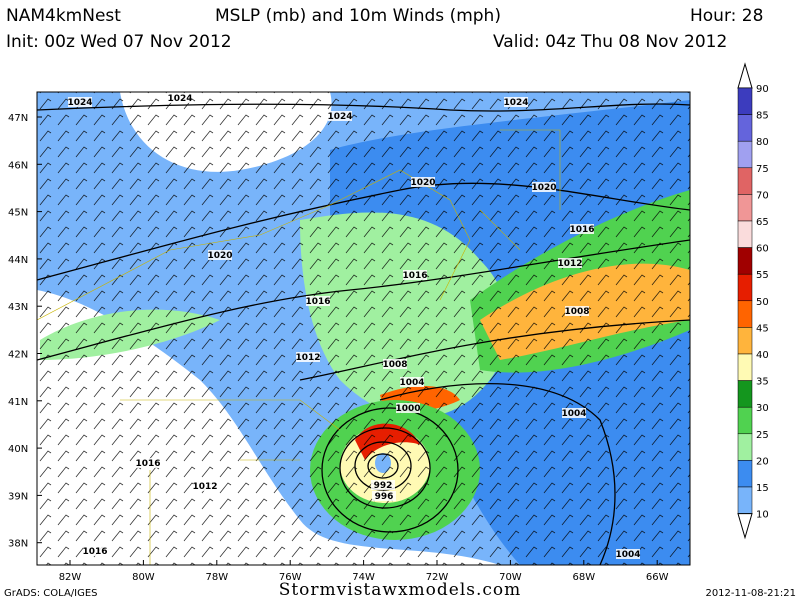 The height and width of the screenshot is (600, 800). Describe the element at coordinates (119, 42) in the screenshot. I see `init-time: Init: 00z Wed 07 Nov 2012` at that location.